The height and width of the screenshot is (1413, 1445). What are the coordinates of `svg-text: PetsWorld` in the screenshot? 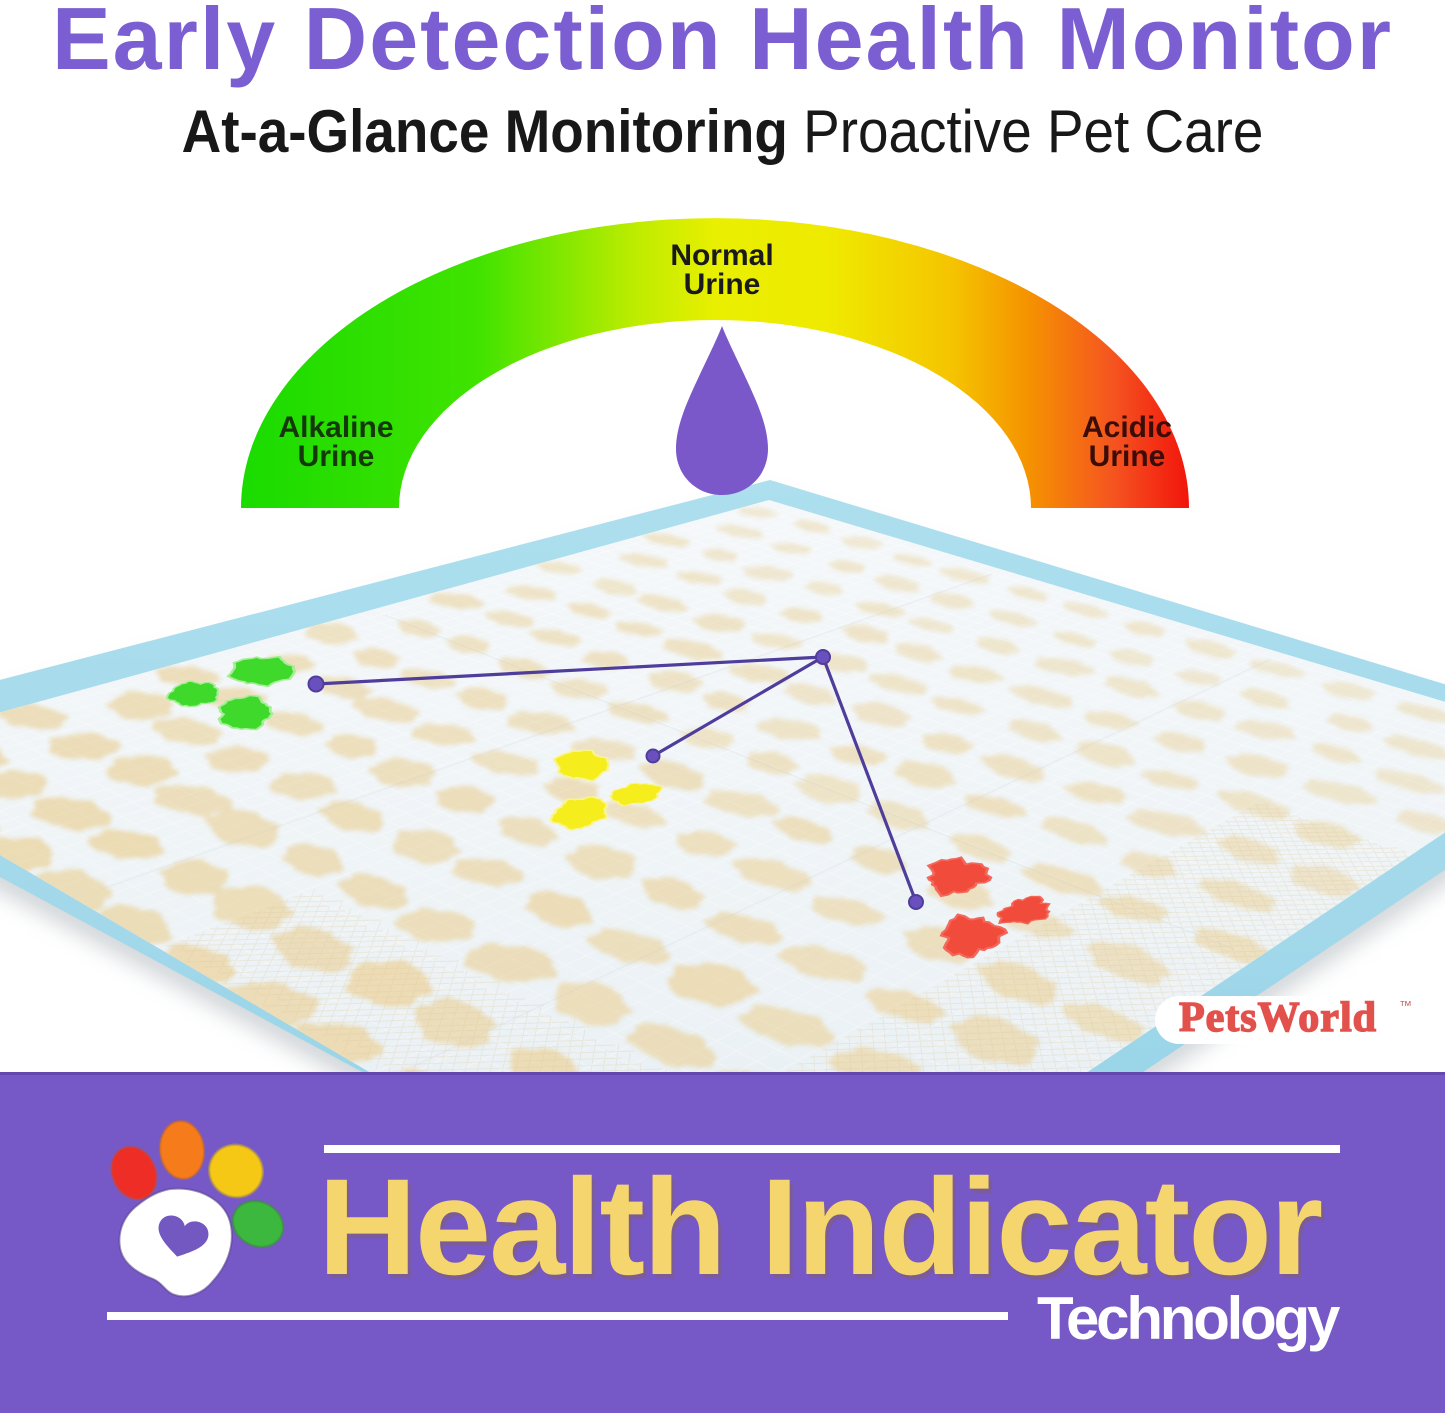 It's located at (1278, 1018).